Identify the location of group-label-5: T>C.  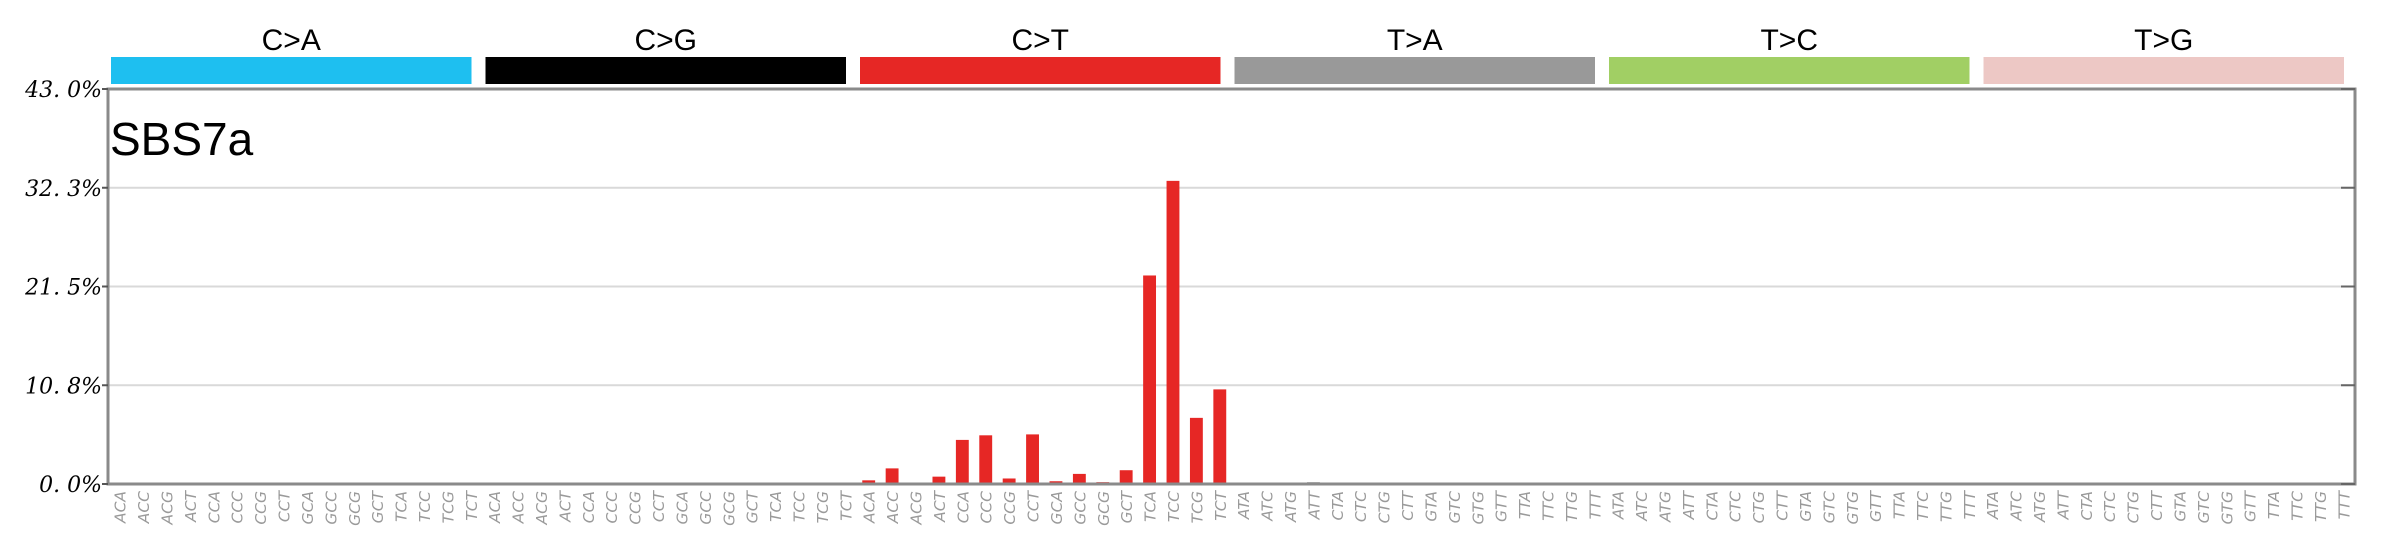
(1789, 40).